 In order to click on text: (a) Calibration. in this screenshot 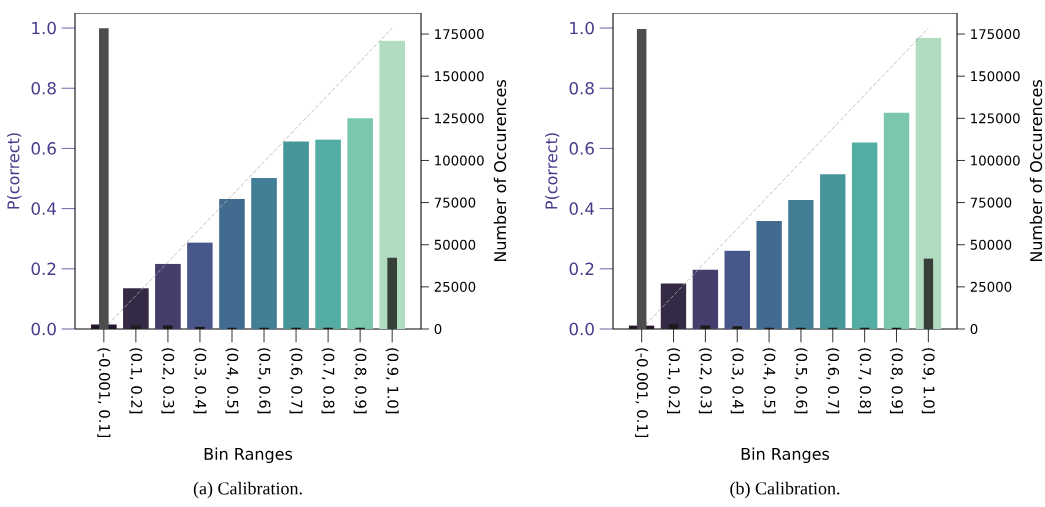, I will do `click(247, 490)`.